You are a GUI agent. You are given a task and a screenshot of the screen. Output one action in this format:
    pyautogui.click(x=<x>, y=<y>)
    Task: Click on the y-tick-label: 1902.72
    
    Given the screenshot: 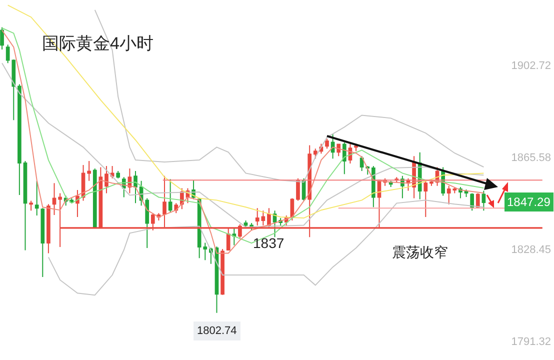 What is the action you would take?
    pyautogui.click(x=531, y=66)
    